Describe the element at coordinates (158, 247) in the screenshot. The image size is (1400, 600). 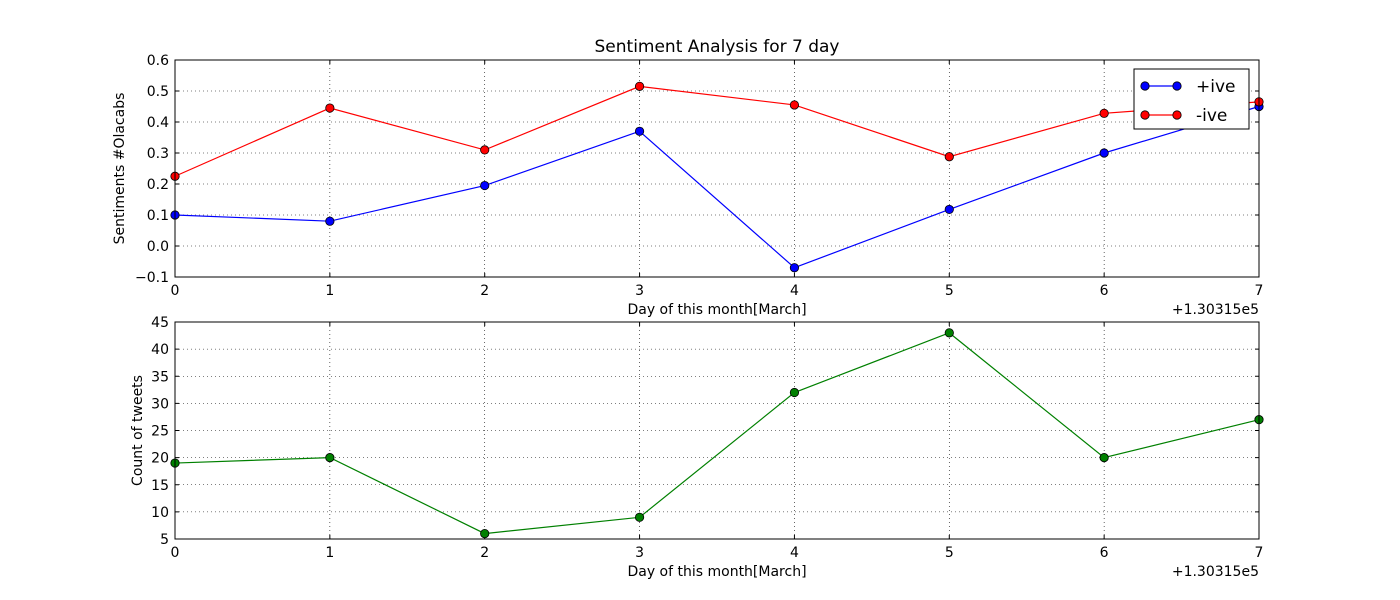
I see `chart0-y-tick-label: 0.0` at that location.